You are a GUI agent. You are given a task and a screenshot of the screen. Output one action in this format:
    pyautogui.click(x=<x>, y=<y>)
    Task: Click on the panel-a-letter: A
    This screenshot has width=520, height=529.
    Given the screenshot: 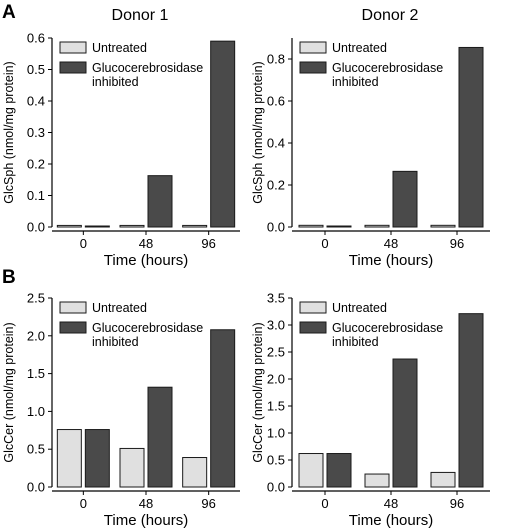 What is the action you would take?
    pyautogui.click(x=9, y=12)
    